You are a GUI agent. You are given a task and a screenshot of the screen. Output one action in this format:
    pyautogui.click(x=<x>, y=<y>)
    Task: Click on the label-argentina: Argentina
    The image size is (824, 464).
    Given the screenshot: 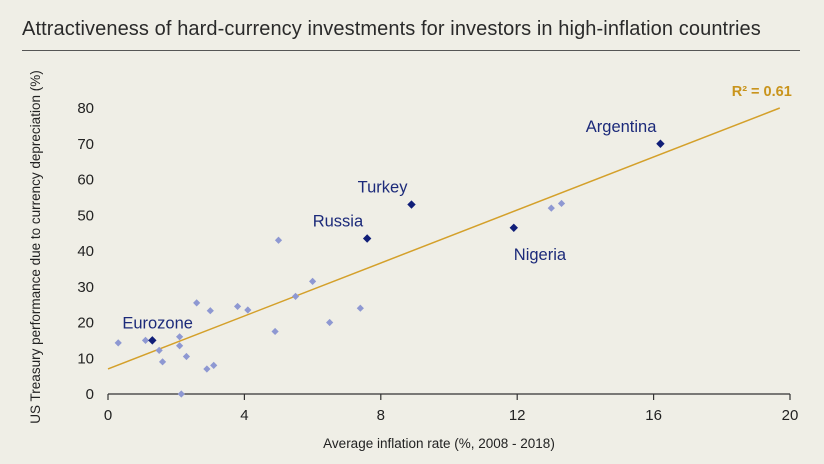 What is the action you would take?
    pyautogui.click(x=621, y=127)
    